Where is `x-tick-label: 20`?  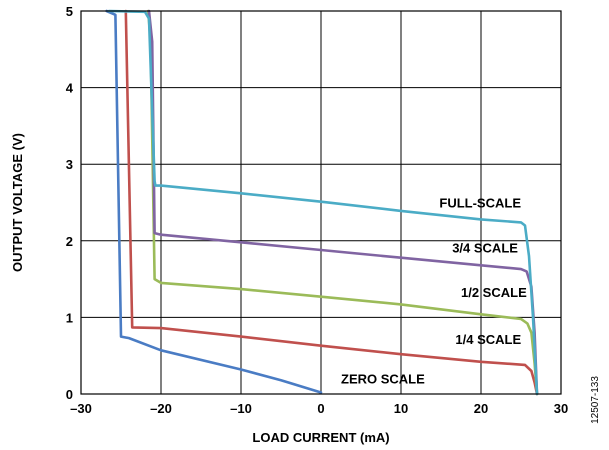 x-tick-label: 20 is located at coordinates (481, 408).